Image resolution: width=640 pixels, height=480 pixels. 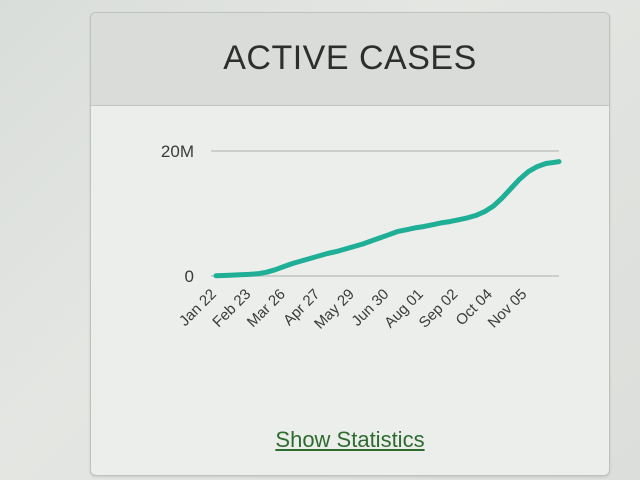 What do you see at coordinates (189, 276) in the screenshot?
I see `y-tick-label-0: 0` at bounding box center [189, 276].